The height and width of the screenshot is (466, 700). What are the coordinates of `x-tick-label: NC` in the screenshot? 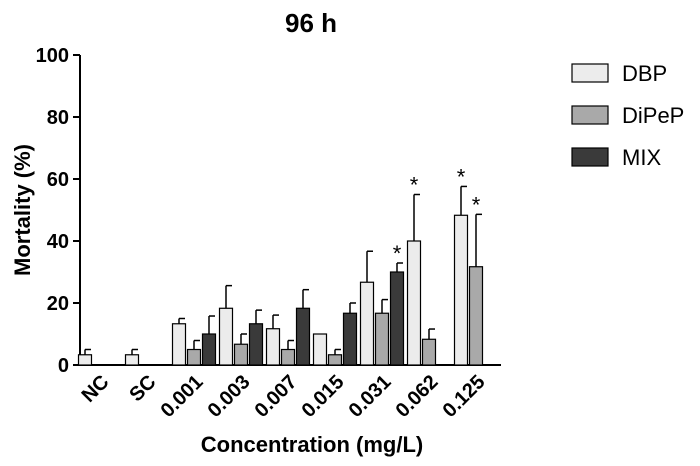 It's located at (96, 389).